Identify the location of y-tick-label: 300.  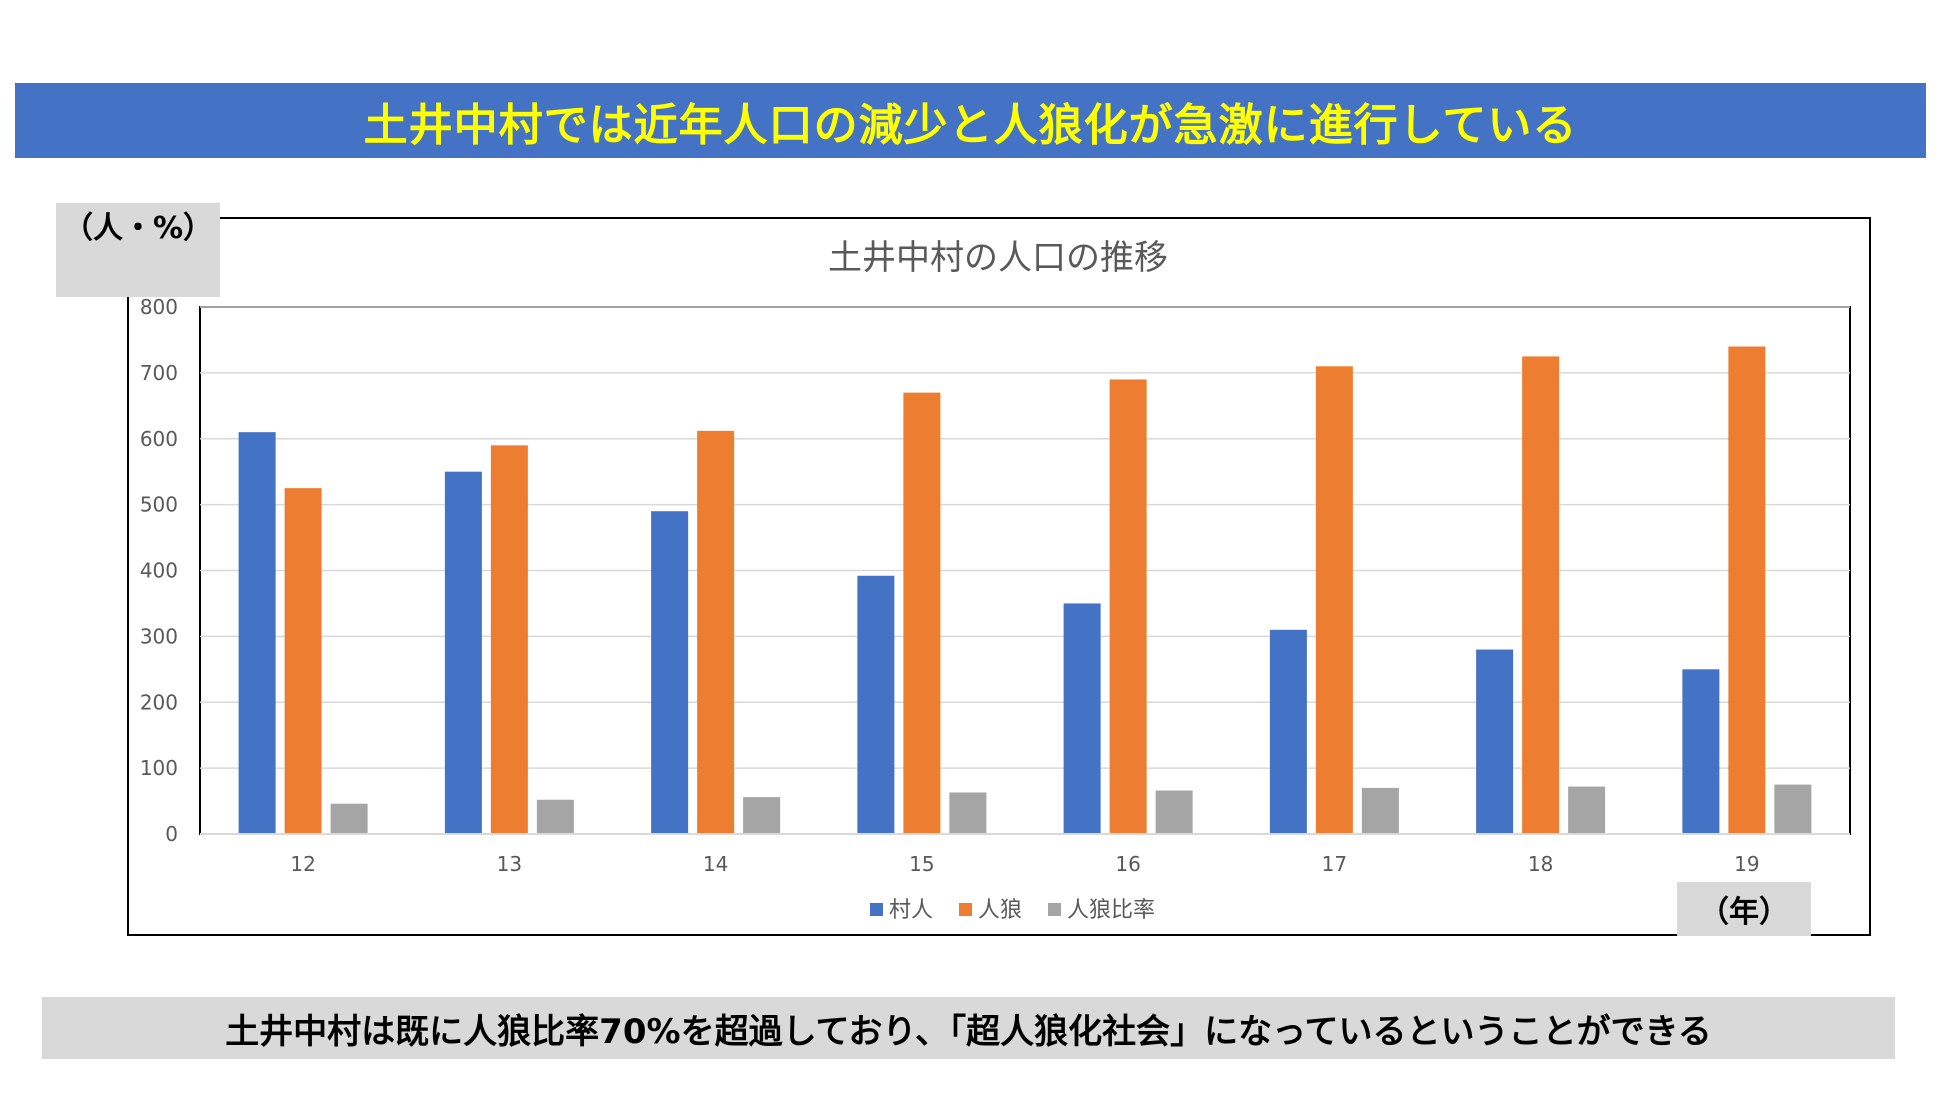
(159, 636).